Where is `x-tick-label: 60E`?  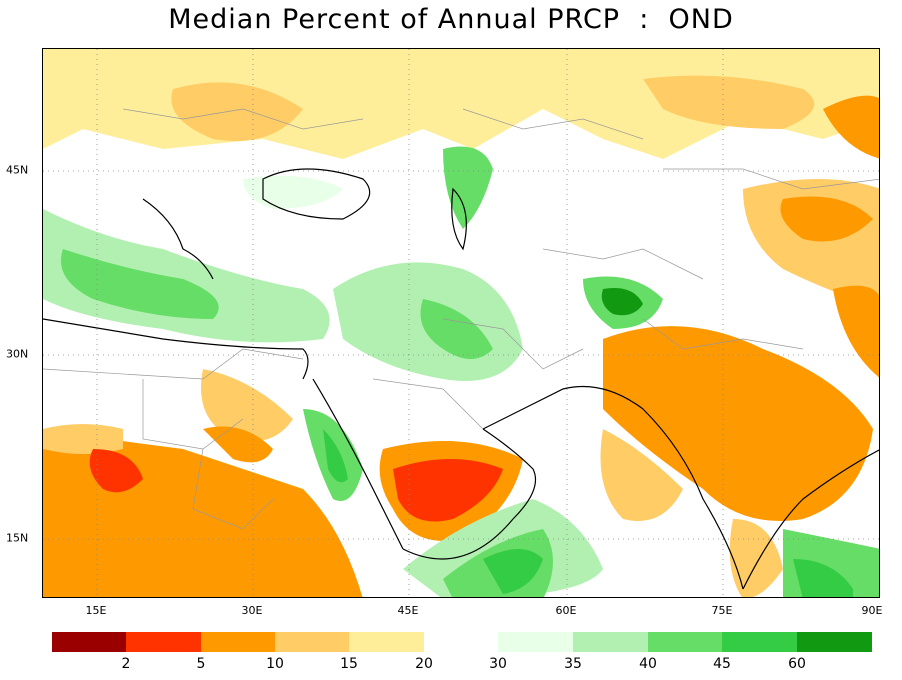 x-tick-label: 60E is located at coordinates (566, 610).